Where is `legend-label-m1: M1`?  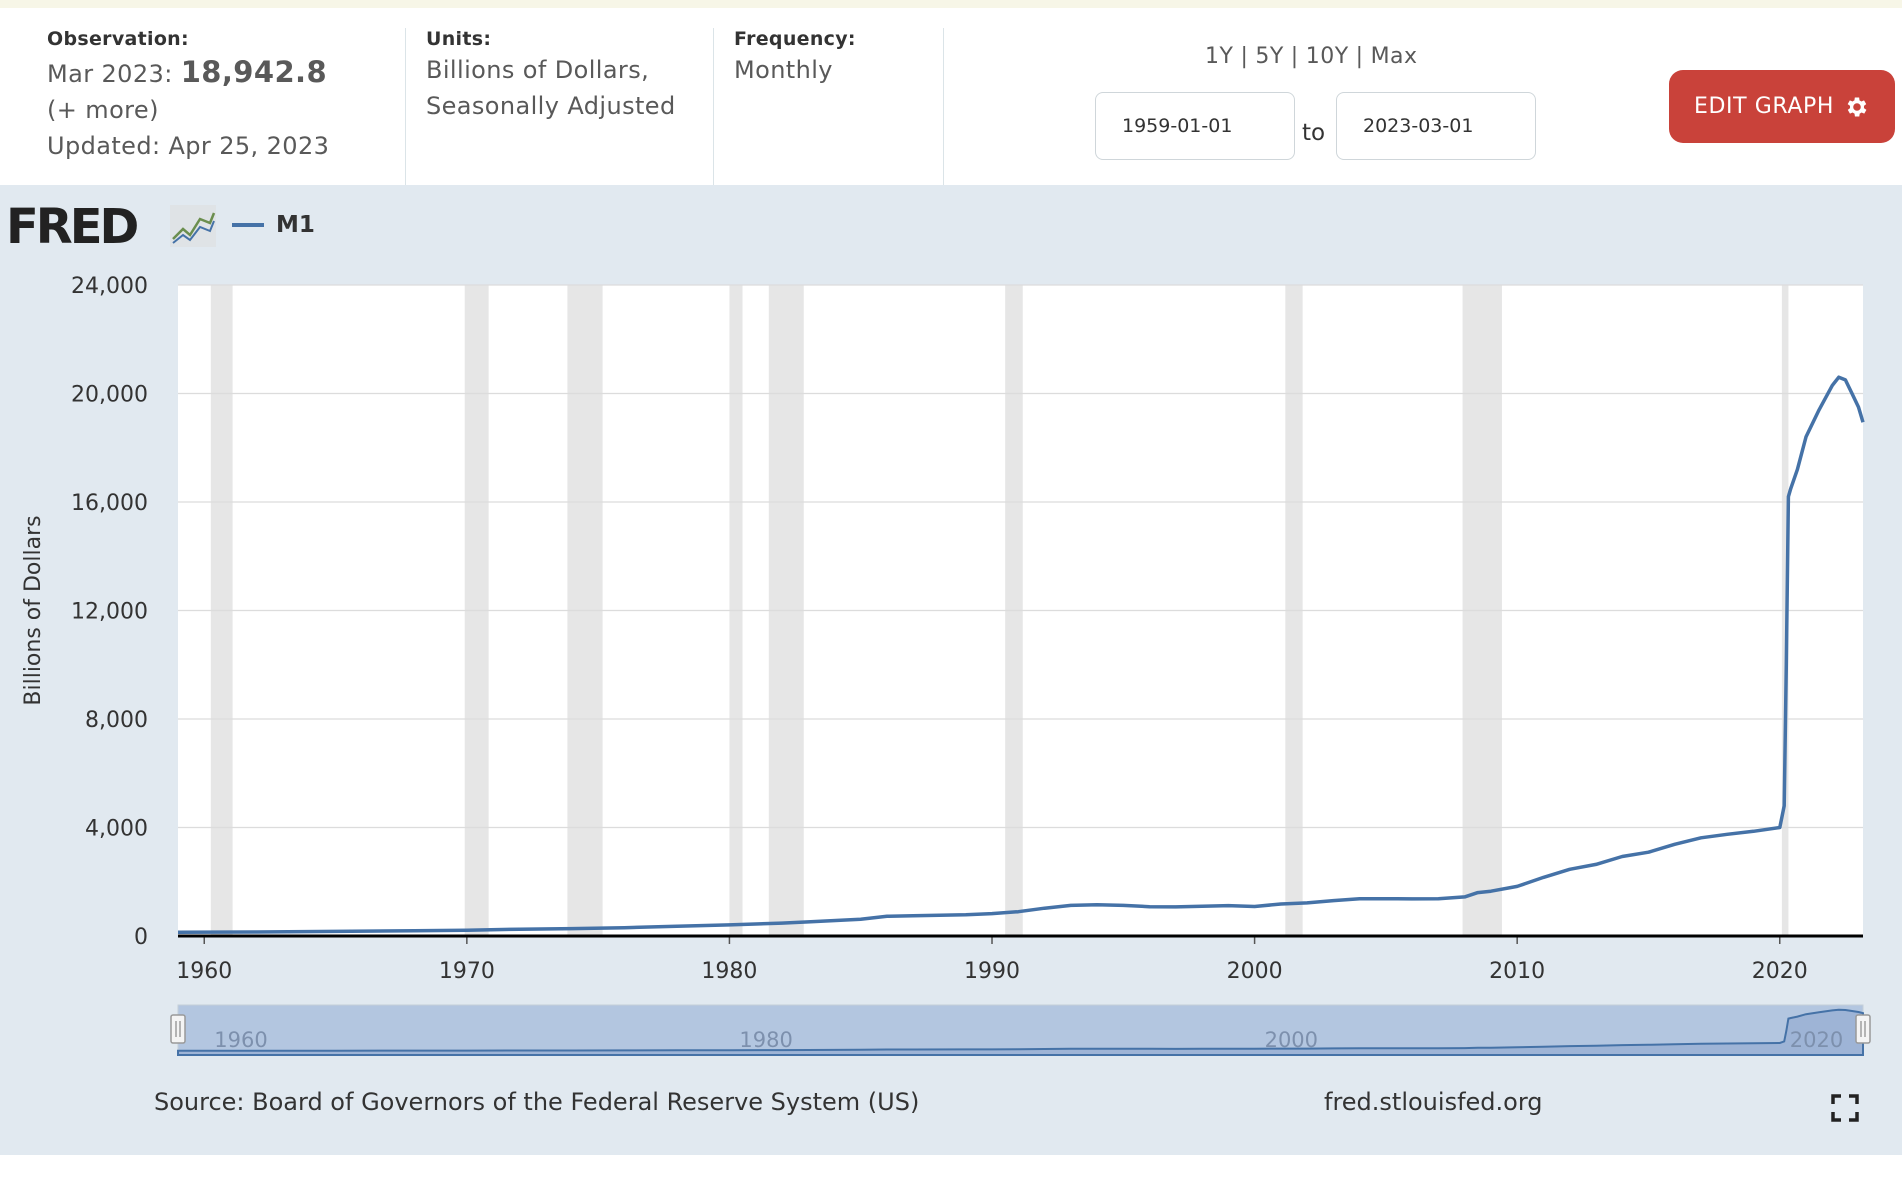 legend-label-m1: M1 is located at coordinates (295, 225).